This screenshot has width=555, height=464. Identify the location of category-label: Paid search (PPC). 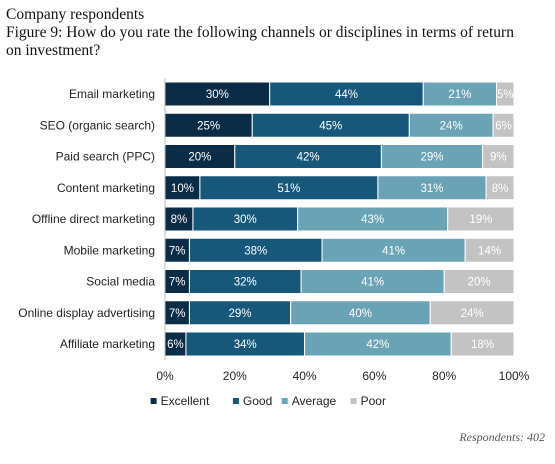
(105, 157).